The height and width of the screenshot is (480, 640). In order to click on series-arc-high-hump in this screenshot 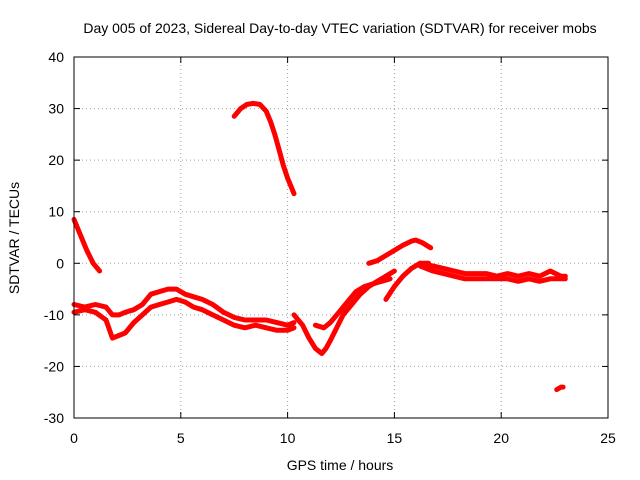, I will do `click(264, 148)`.